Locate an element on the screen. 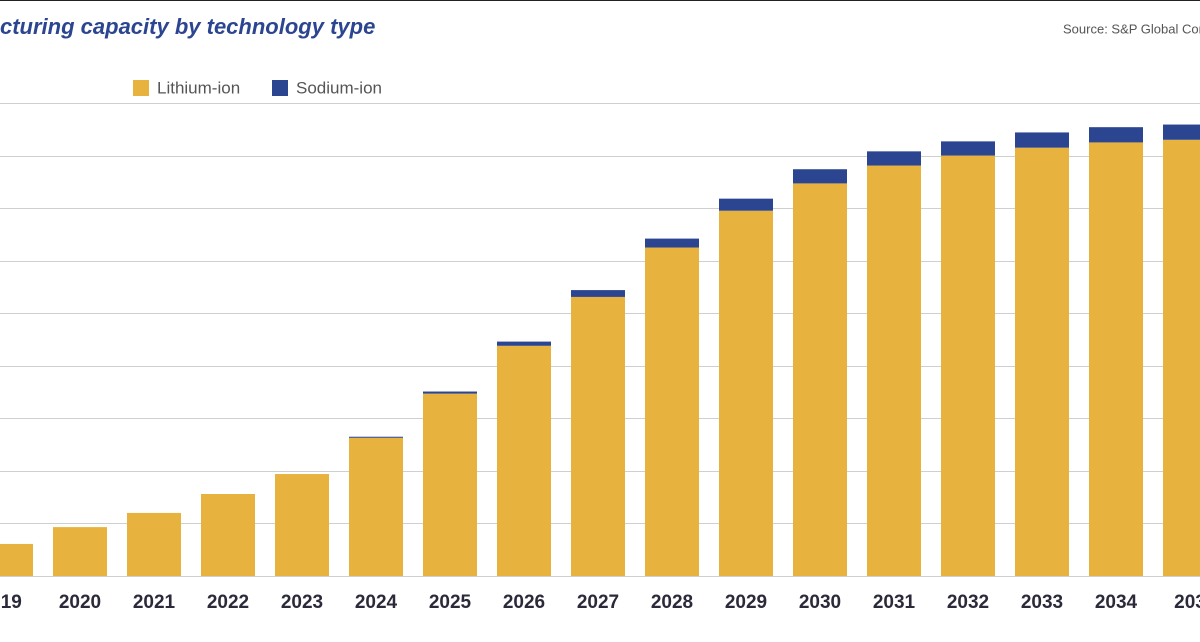  x-tick-label: 2026 is located at coordinates (524, 602).